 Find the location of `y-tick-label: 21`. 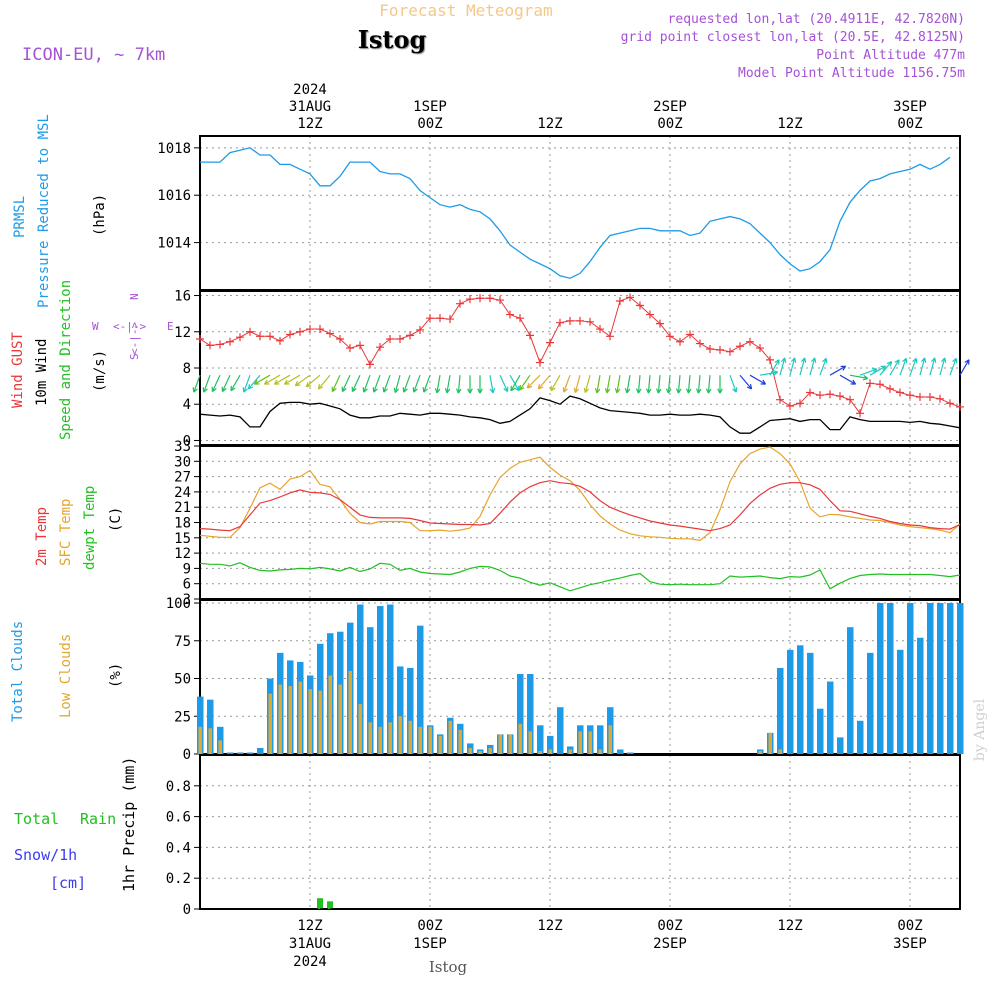

y-tick-label: 21 is located at coordinates (182, 508).